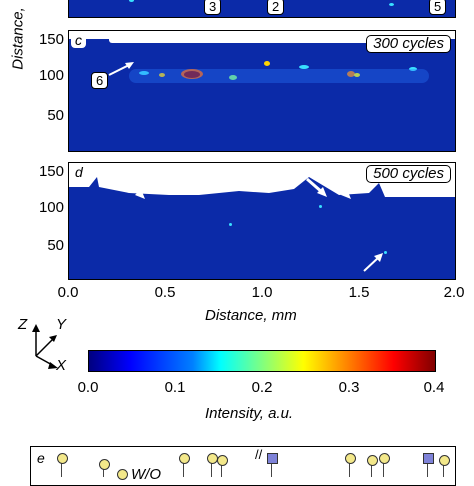 The height and width of the screenshot is (486, 474). Describe the element at coordinates (243, 466) in the screenshot. I see `panel-e: e W/O //` at that location.